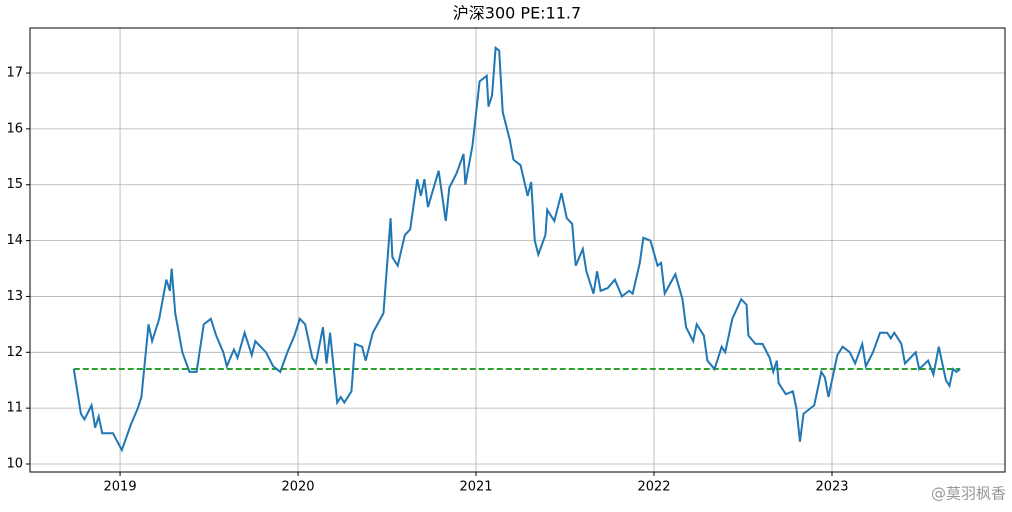 The image size is (1012, 512). What do you see at coordinates (968, 494) in the screenshot?
I see `watermark: @莫羽枫香` at bounding box center [968, 494].